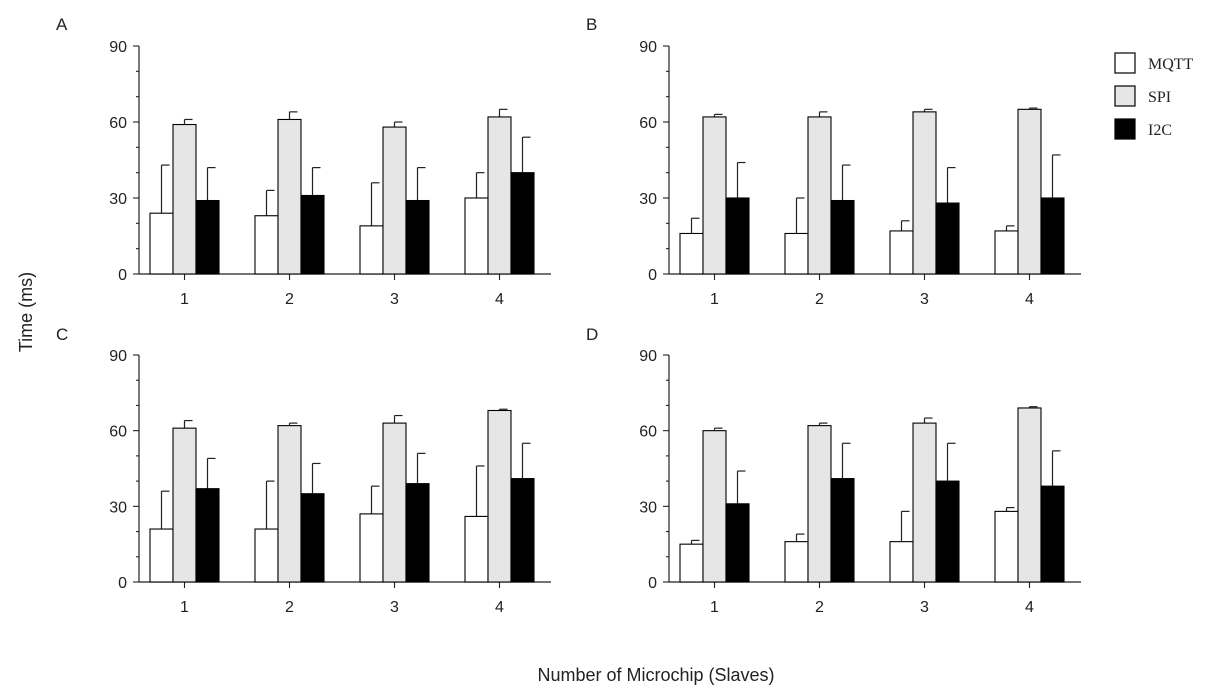  I want to click on panel-letter: A, so click(62, 24).